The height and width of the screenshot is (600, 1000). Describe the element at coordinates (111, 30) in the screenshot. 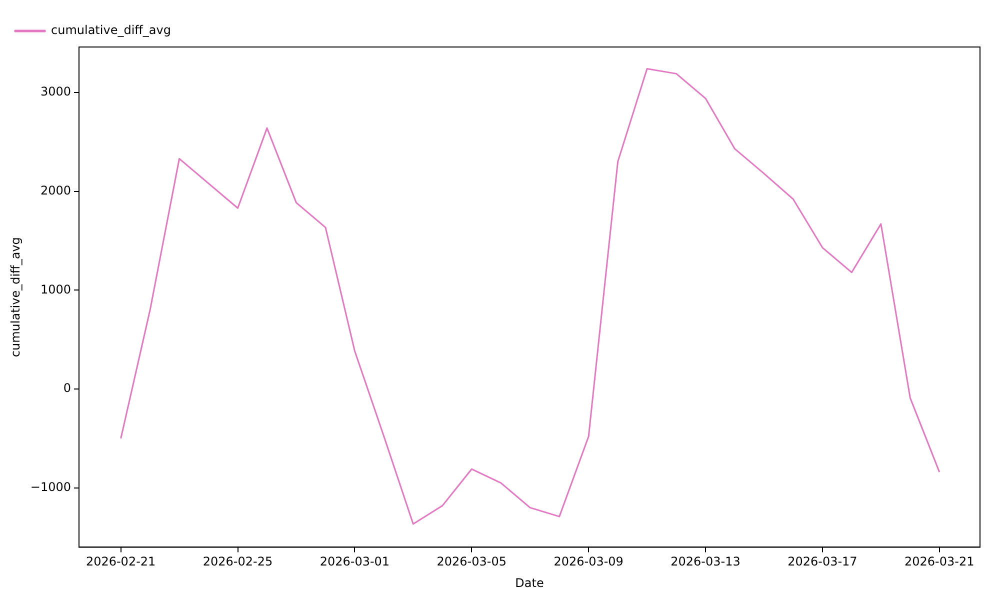

I see `legend-label: cumulative_diff_avg` at that location.